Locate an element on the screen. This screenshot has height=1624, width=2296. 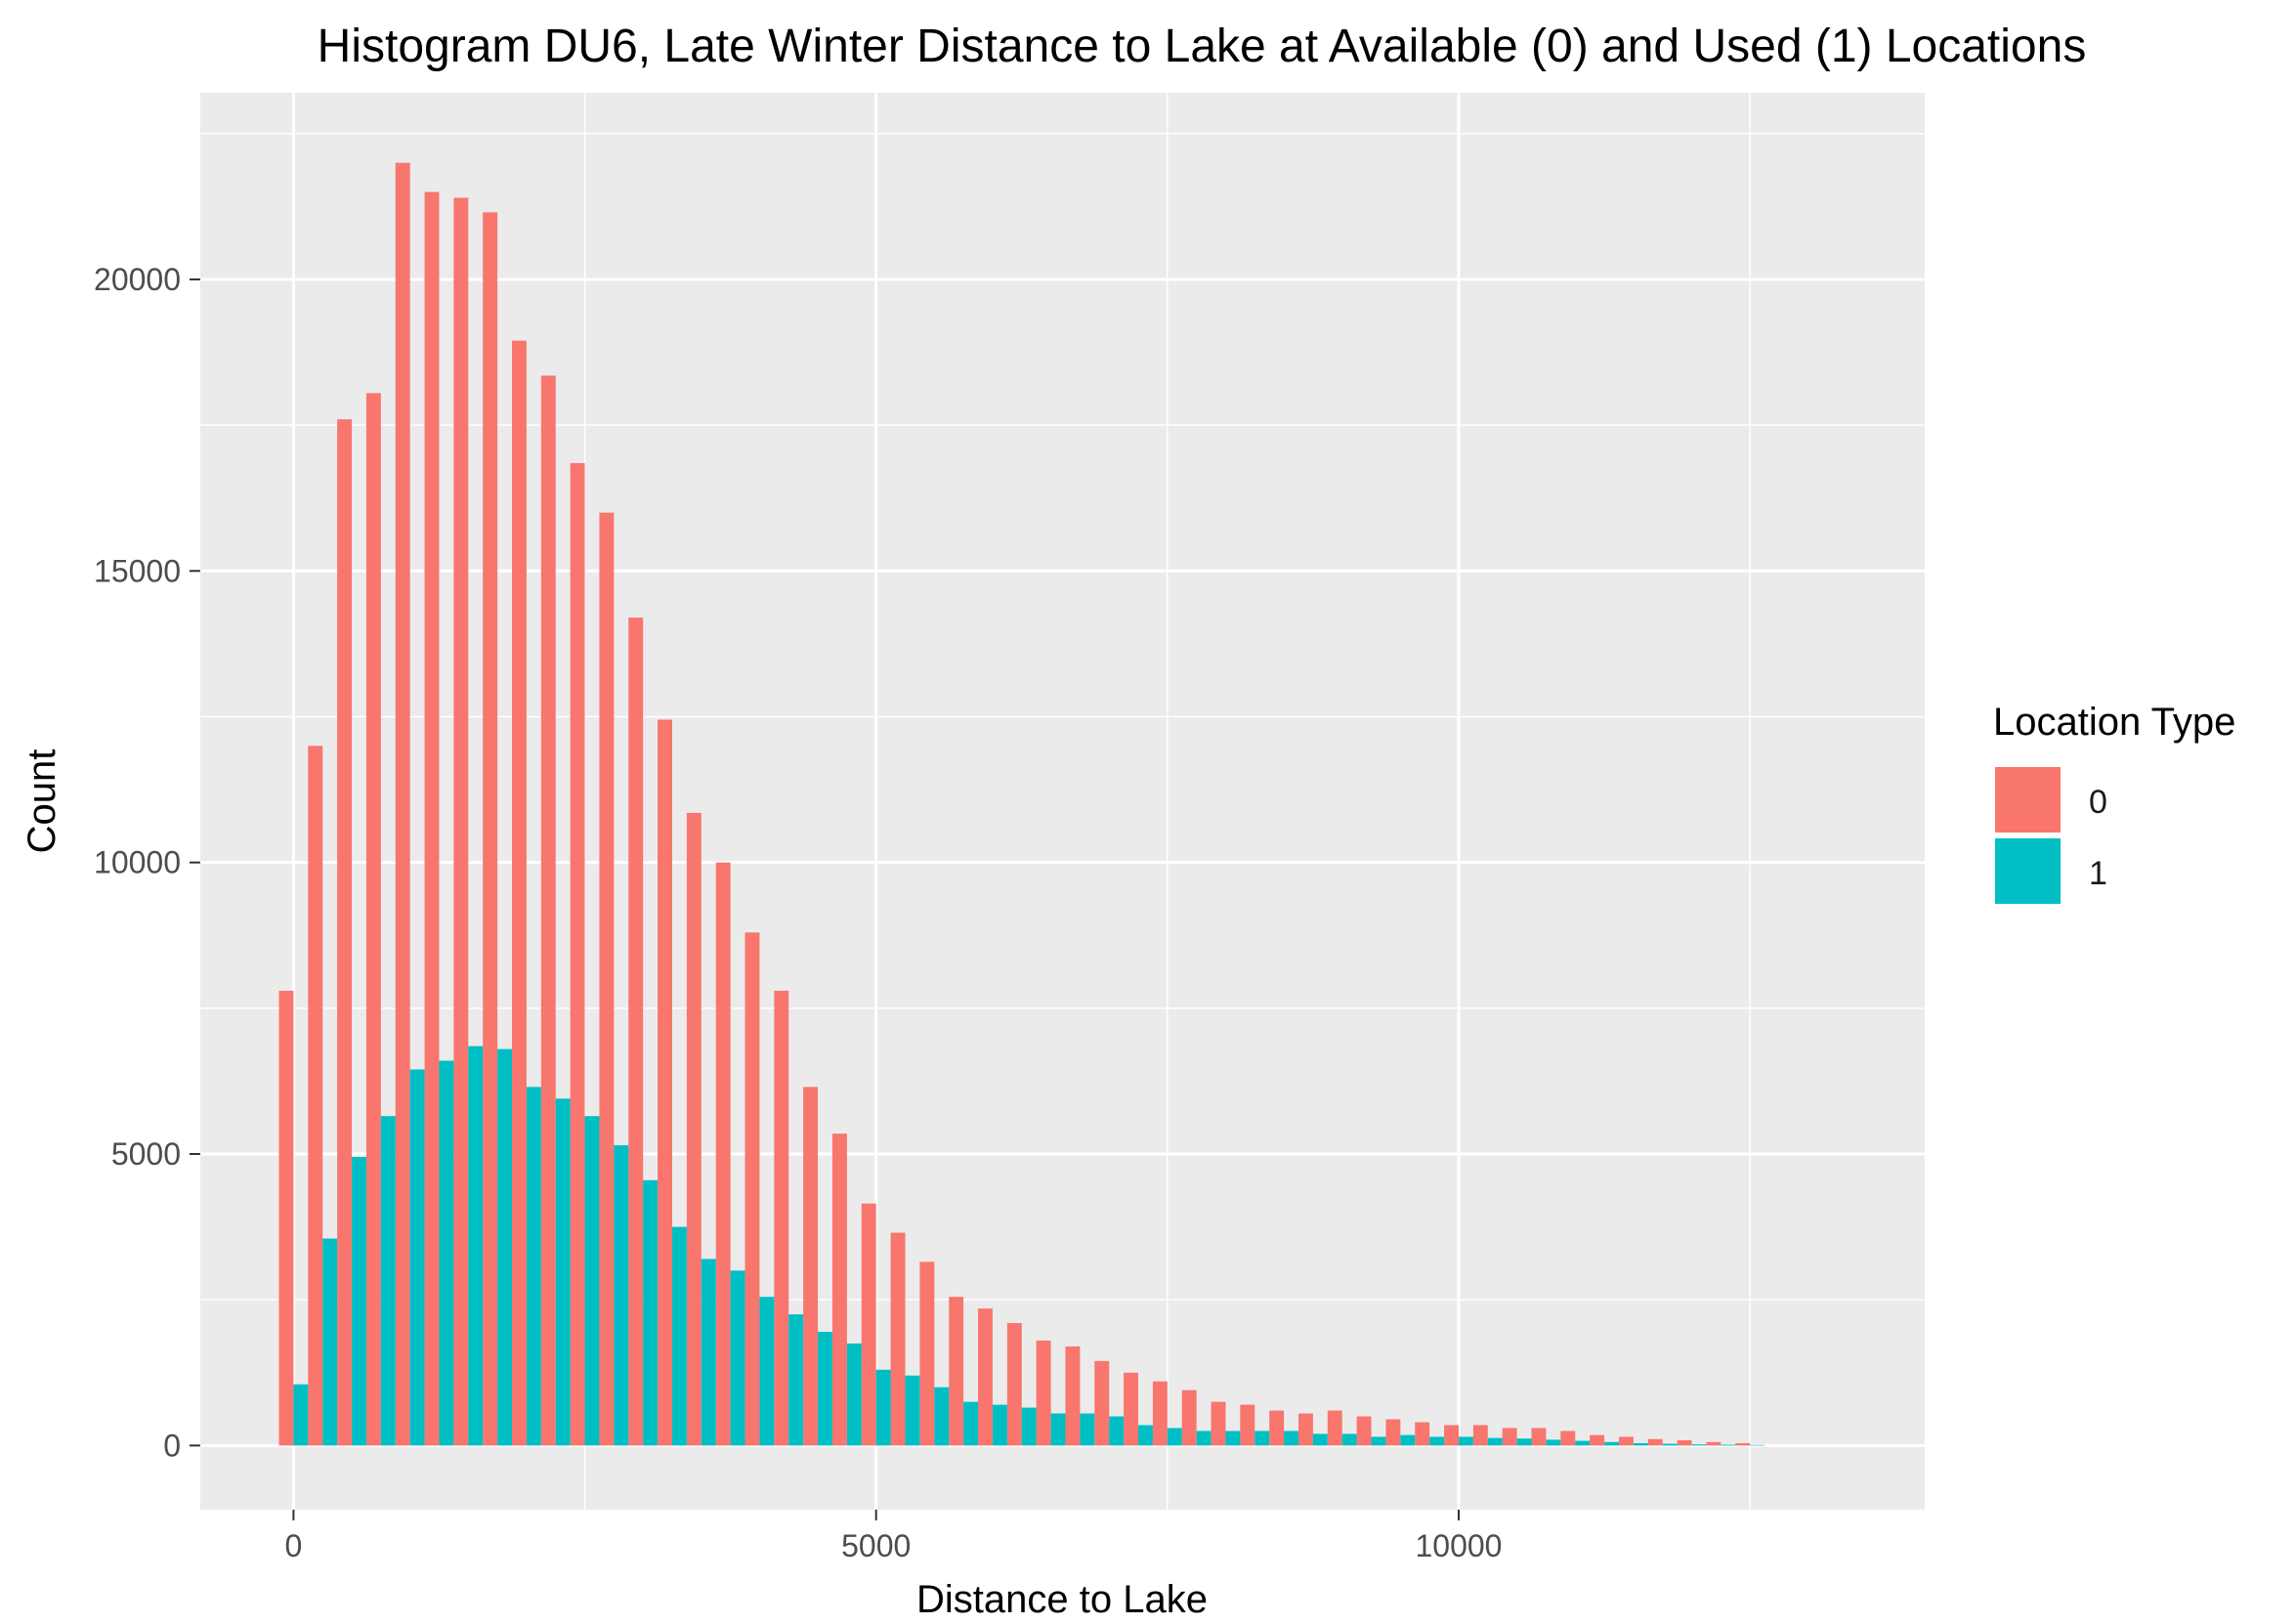
x-tick-label: 0 is located at coordinates (294, 1545).